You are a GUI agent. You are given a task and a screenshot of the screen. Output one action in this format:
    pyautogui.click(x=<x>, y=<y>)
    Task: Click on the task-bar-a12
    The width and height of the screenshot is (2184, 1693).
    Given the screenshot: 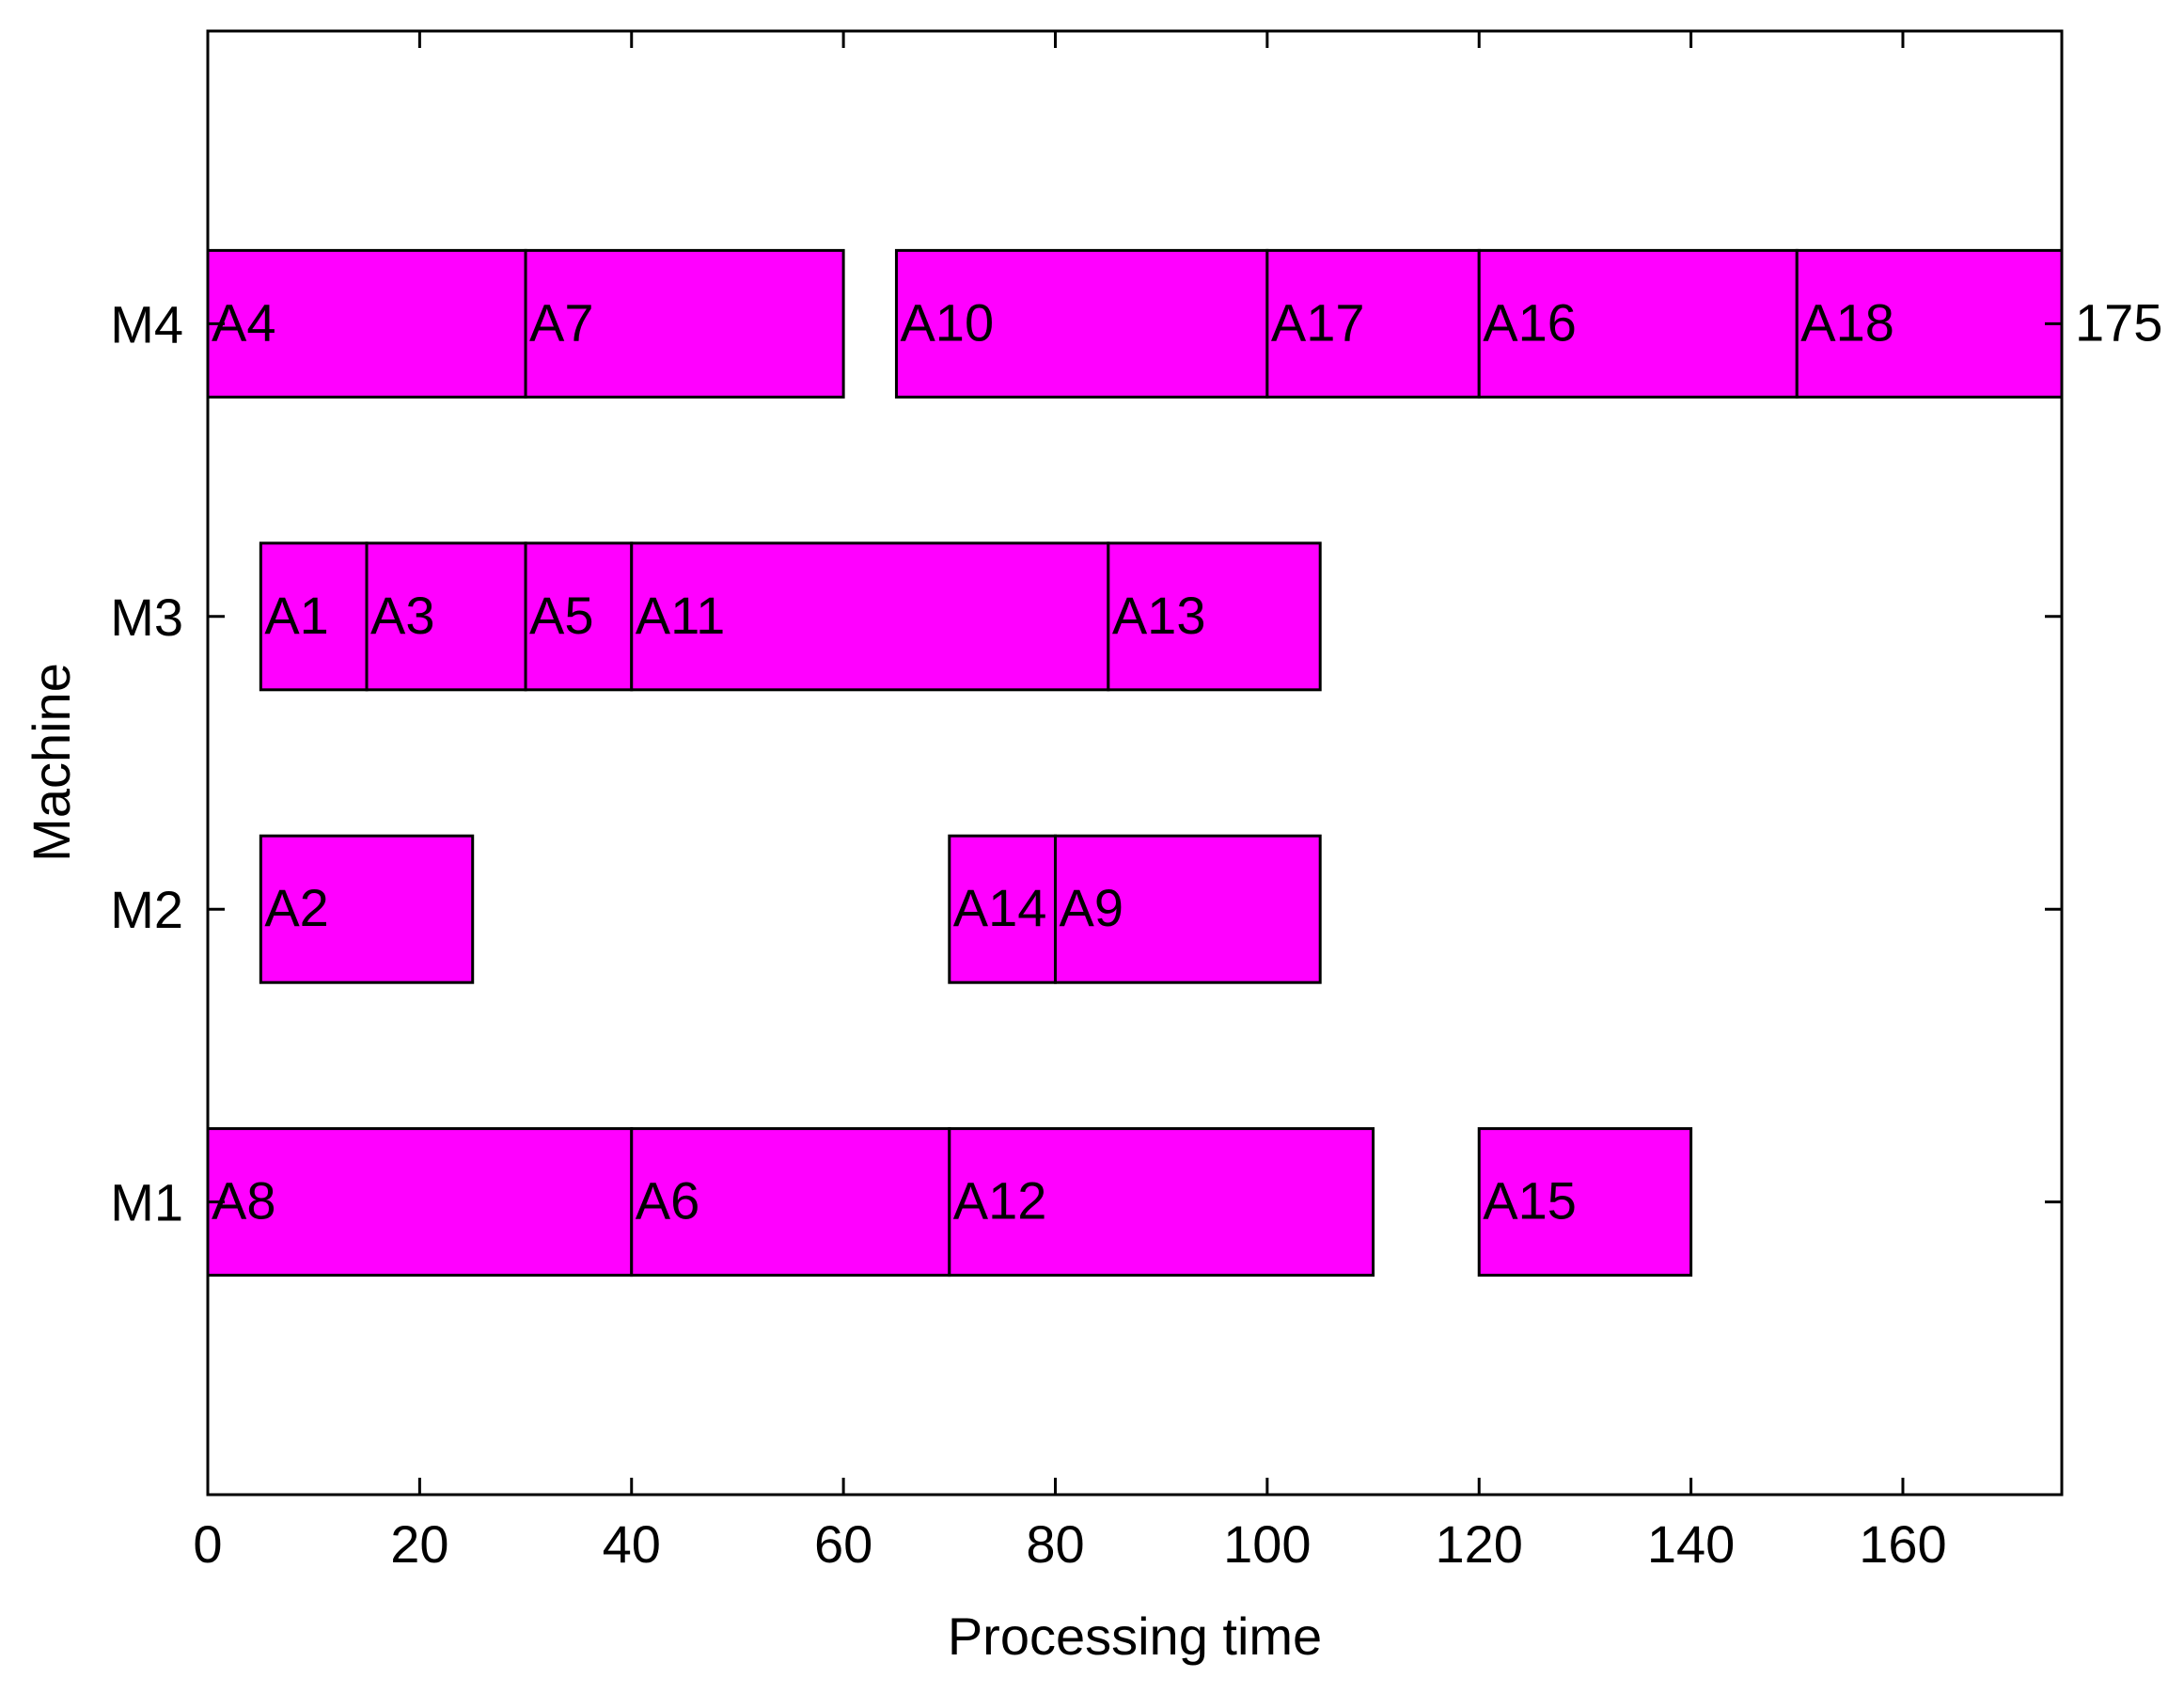 What is the action you would take?
    pyautogui.click(x=1161, y=1202)
    